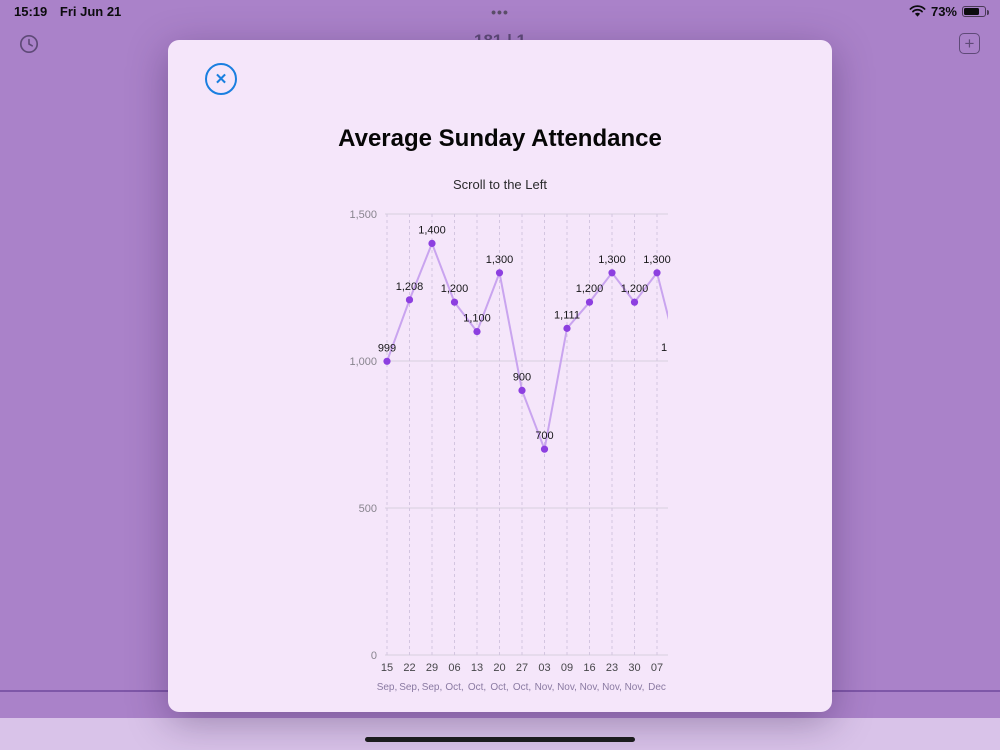  What do you see at coordinates (500, 739) in the screenshot?
I see `home-indicator` at bounding box center [500, 739].